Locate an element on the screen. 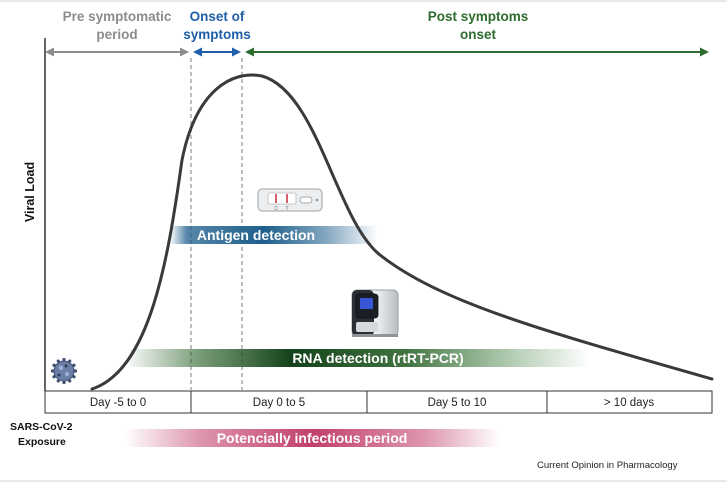 The width and height of the screenshot is (727, 483). svg-text: C is located at coordinates (276, 209).